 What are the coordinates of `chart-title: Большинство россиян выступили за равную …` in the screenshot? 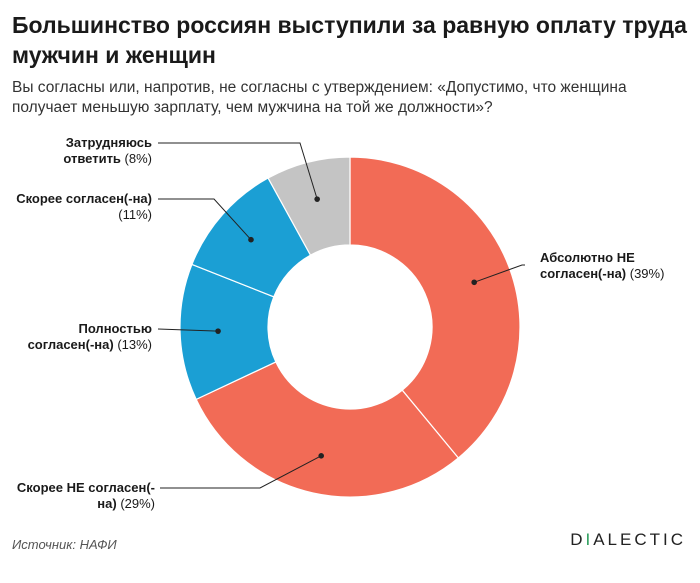 It's located at (349, 40).